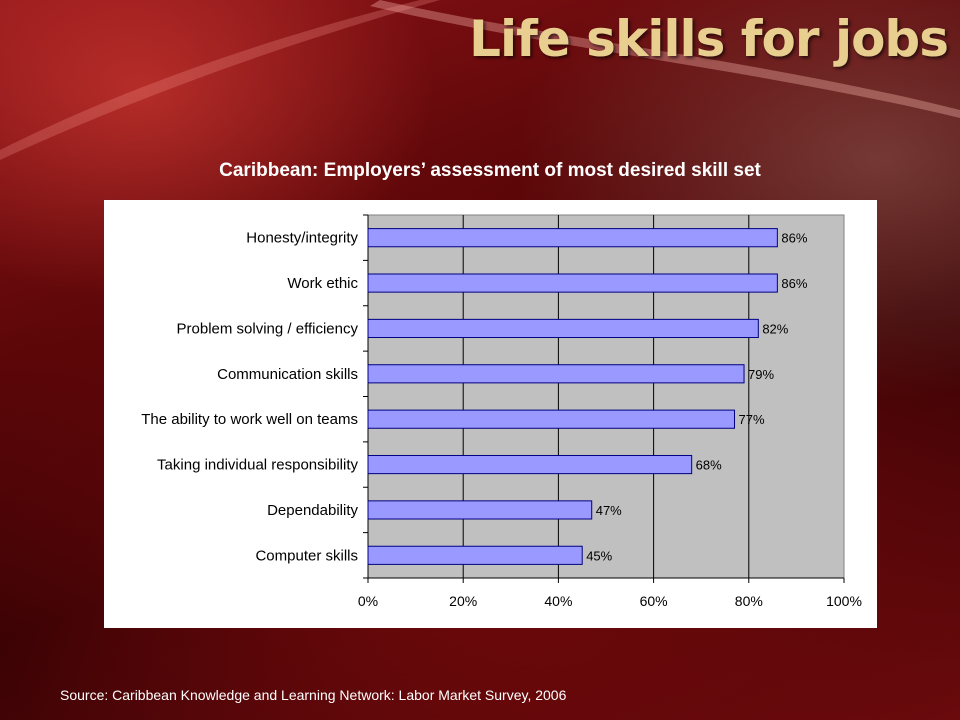 This screenshot has width=960, height=720. What do you see at coordinates (599, 555) in the screenshot?
I see `data-label: 45%` at bounding box center [599, 555].